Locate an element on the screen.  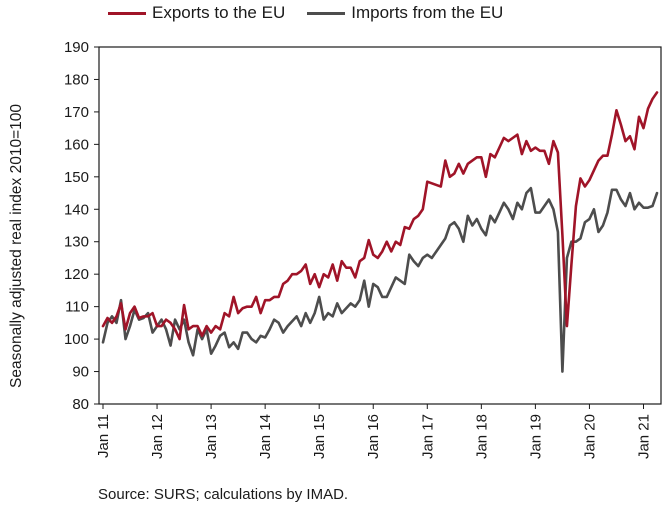
x-tick-label: Jan 19 is located at coordinates (535, 436).